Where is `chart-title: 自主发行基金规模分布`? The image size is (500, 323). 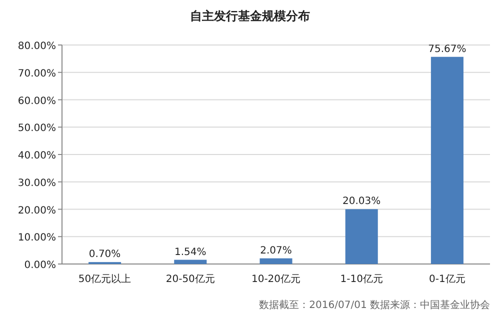
chart-title: 自主发行基金规模分布 is located at coordinates (250, 16).